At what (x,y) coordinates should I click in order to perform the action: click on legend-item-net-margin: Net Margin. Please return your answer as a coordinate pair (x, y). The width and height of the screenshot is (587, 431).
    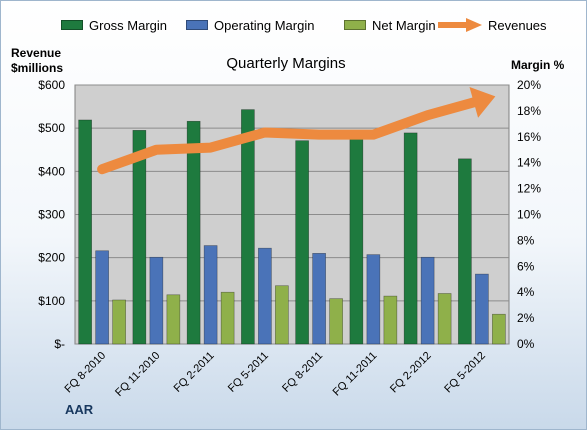
    Looking at the image, I should click on (390, 25).